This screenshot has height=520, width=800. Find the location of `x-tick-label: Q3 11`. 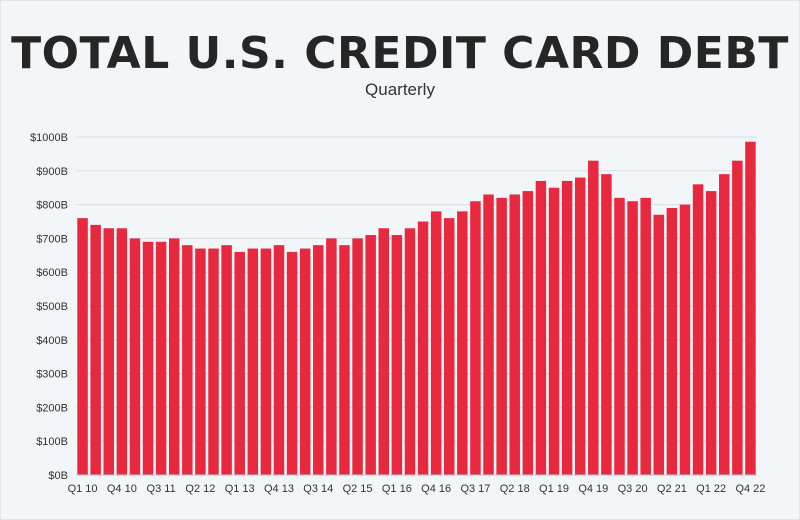

x-tick-label: Q3 11 is located at coordinates (161, 489).